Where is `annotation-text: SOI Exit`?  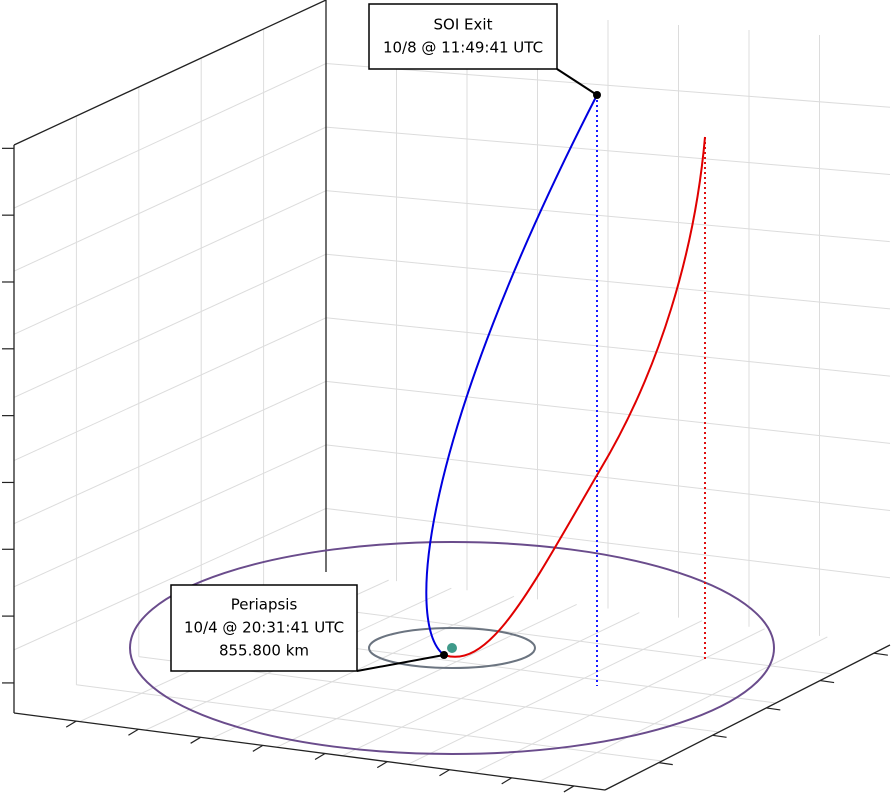
annotation-text: SOI Exit is located at coordinates (463, 25).